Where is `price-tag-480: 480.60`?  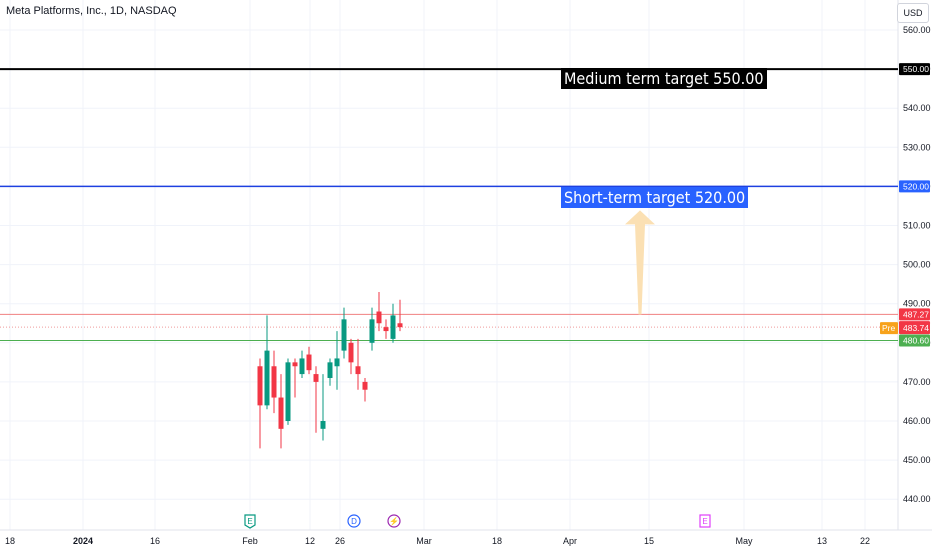 price-tag-480: 480.60 is located at coordinates (916, 340).